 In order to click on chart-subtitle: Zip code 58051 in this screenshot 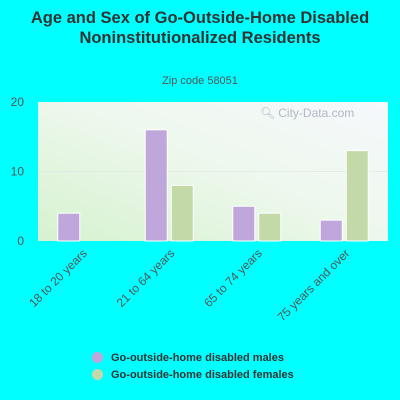, I will do `click(200, 81)`.